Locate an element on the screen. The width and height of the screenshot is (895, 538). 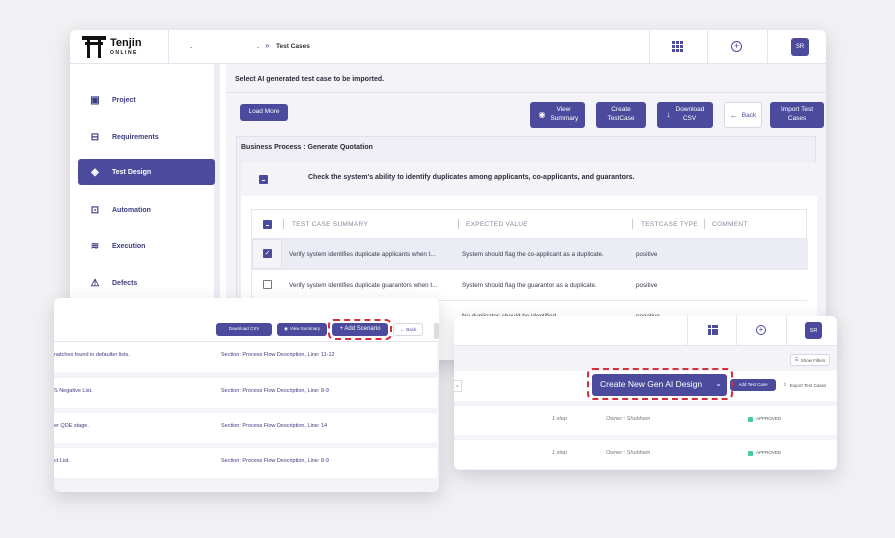
column-header-type: TESTCASE TYPE is located at coordinates (669, 224).